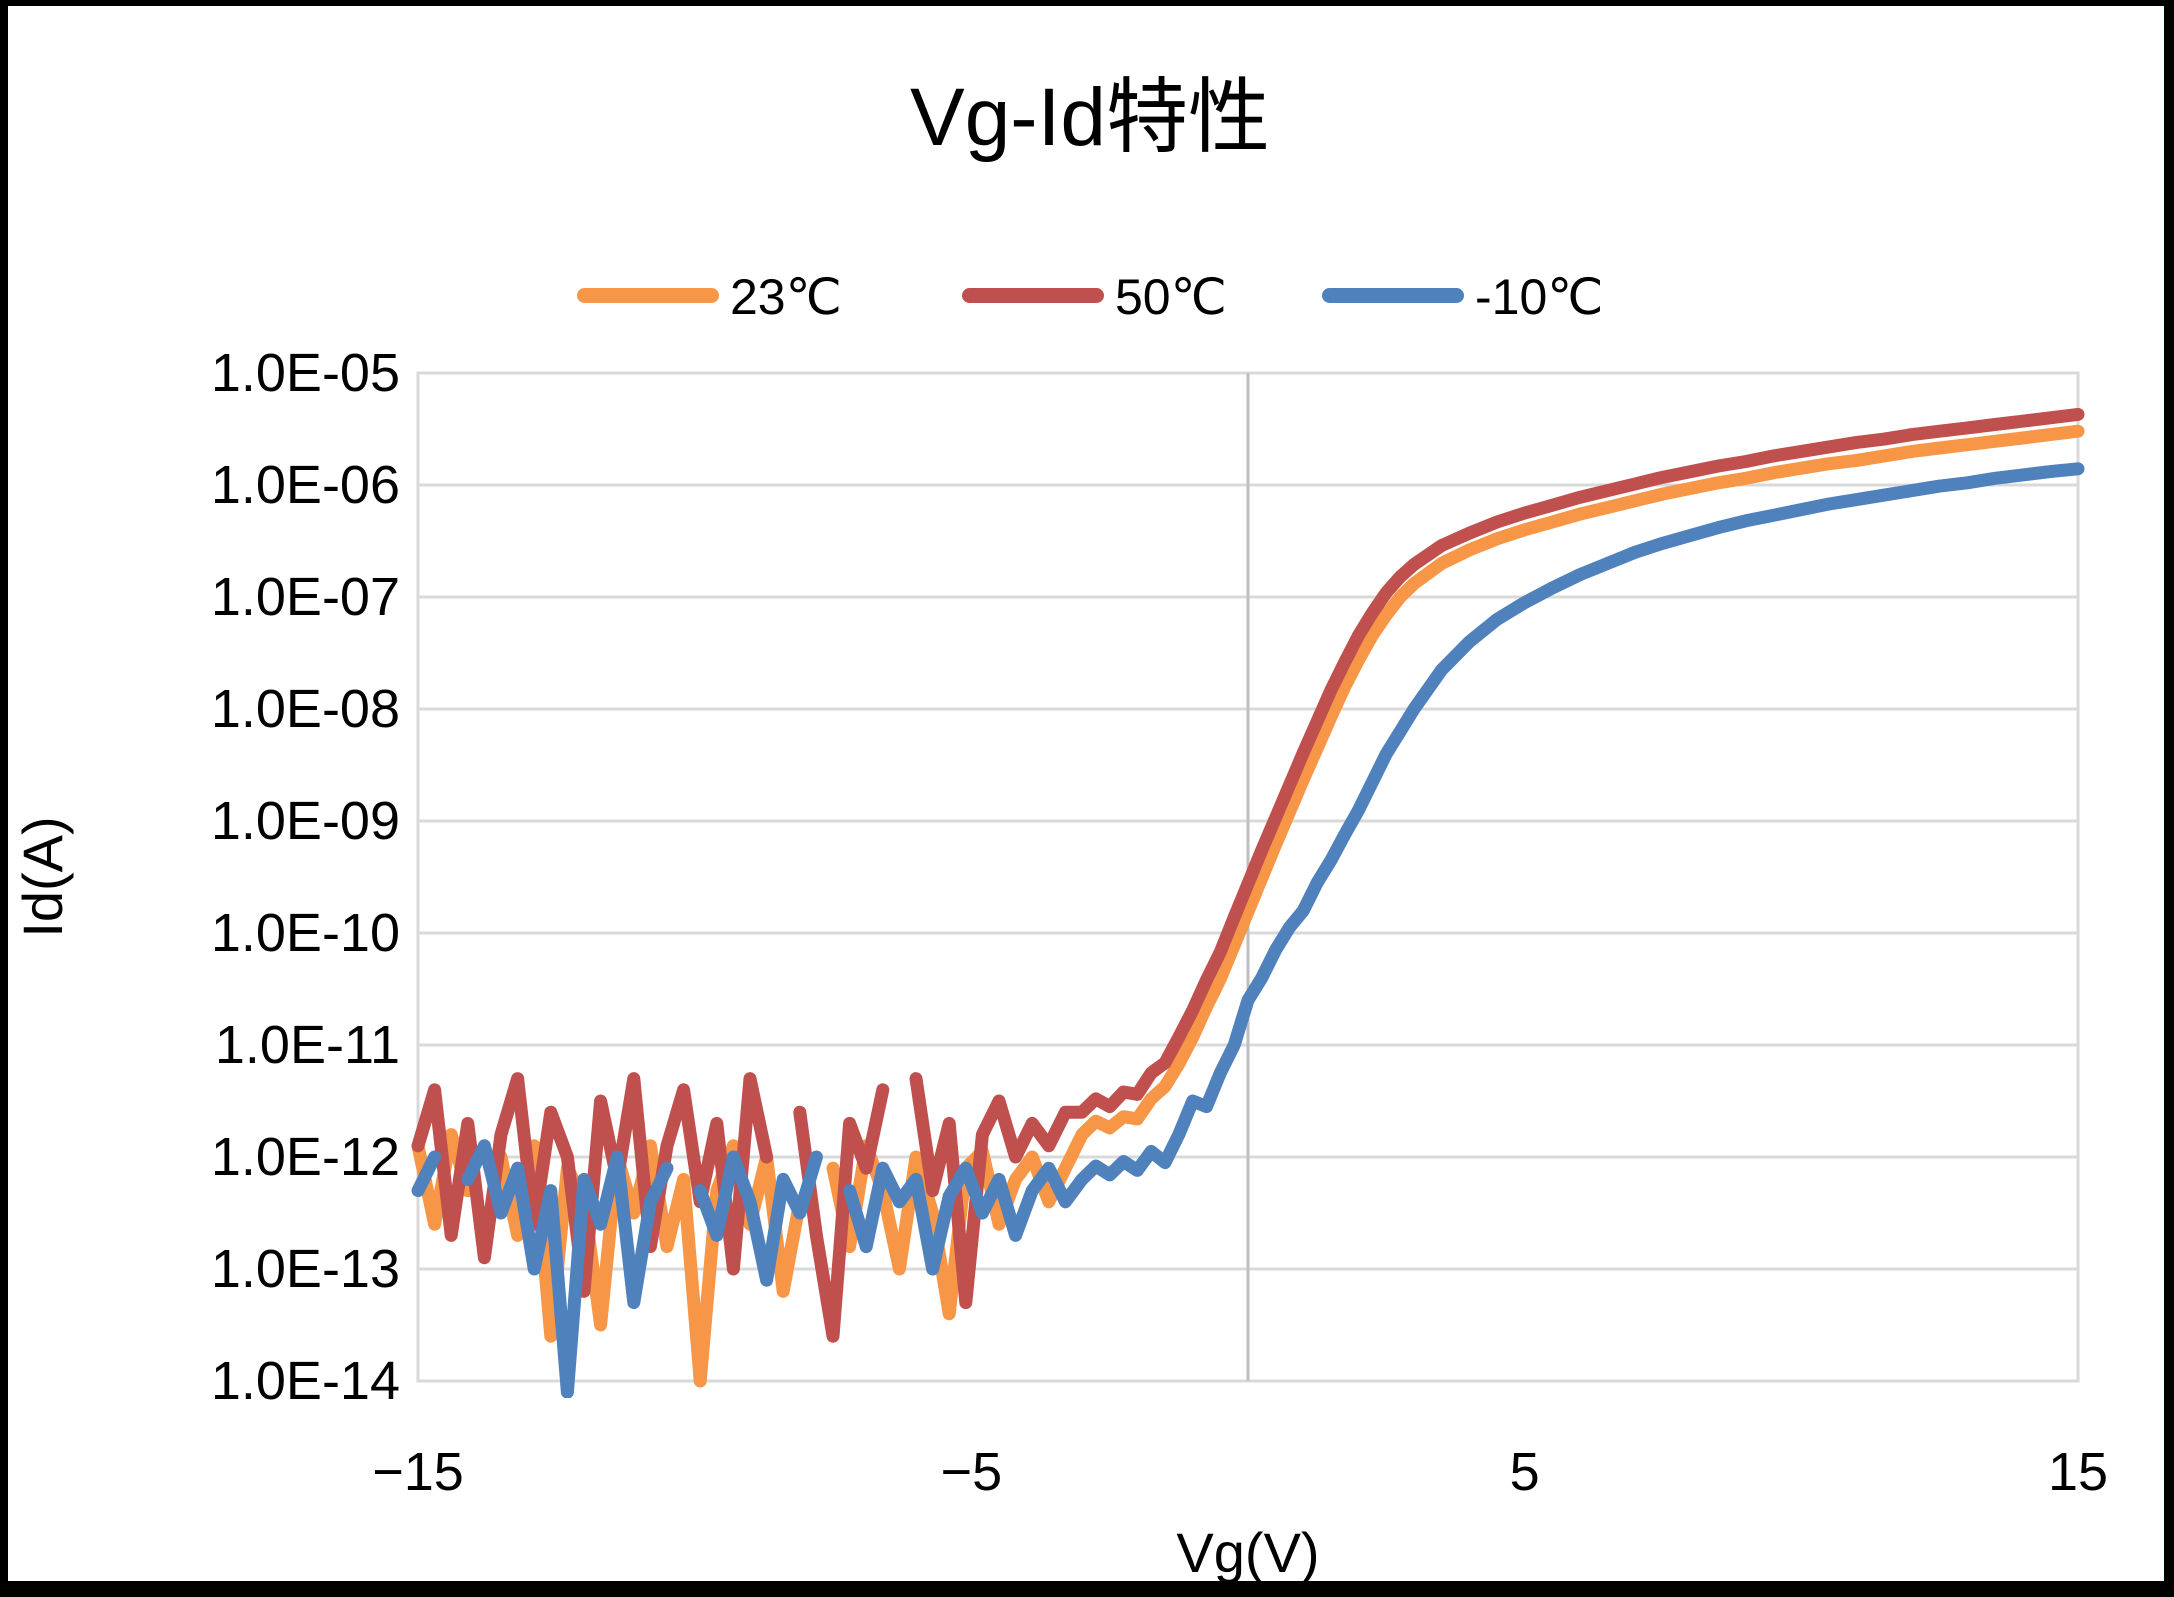 The width and height of the screenshot is (2174, 1597). I want to click on legend-swatch-23c, so click(648, 295).